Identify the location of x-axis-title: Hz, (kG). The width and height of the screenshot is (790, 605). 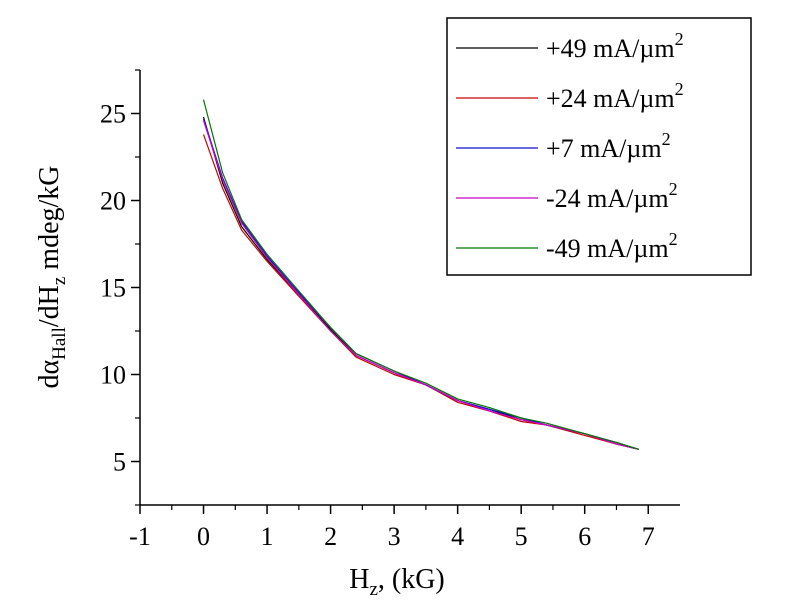
(397, 582).